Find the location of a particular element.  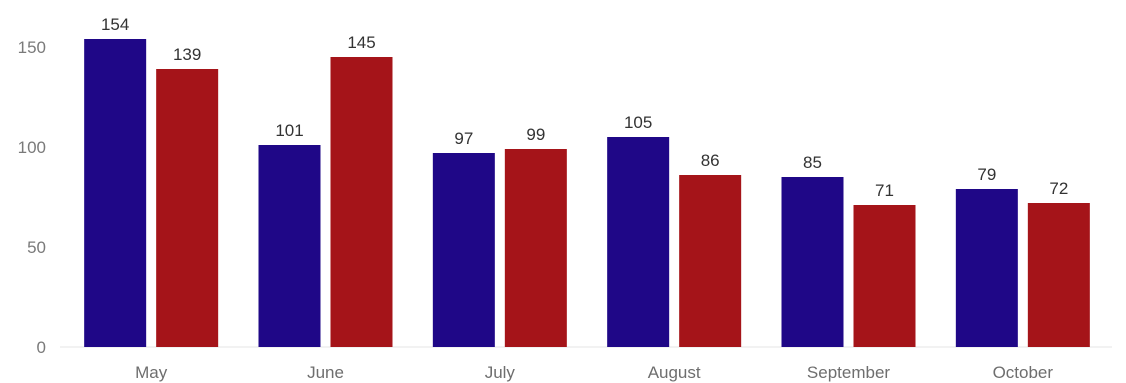

data-label-may-series-1: 154 is located at coordinates (115, 24).